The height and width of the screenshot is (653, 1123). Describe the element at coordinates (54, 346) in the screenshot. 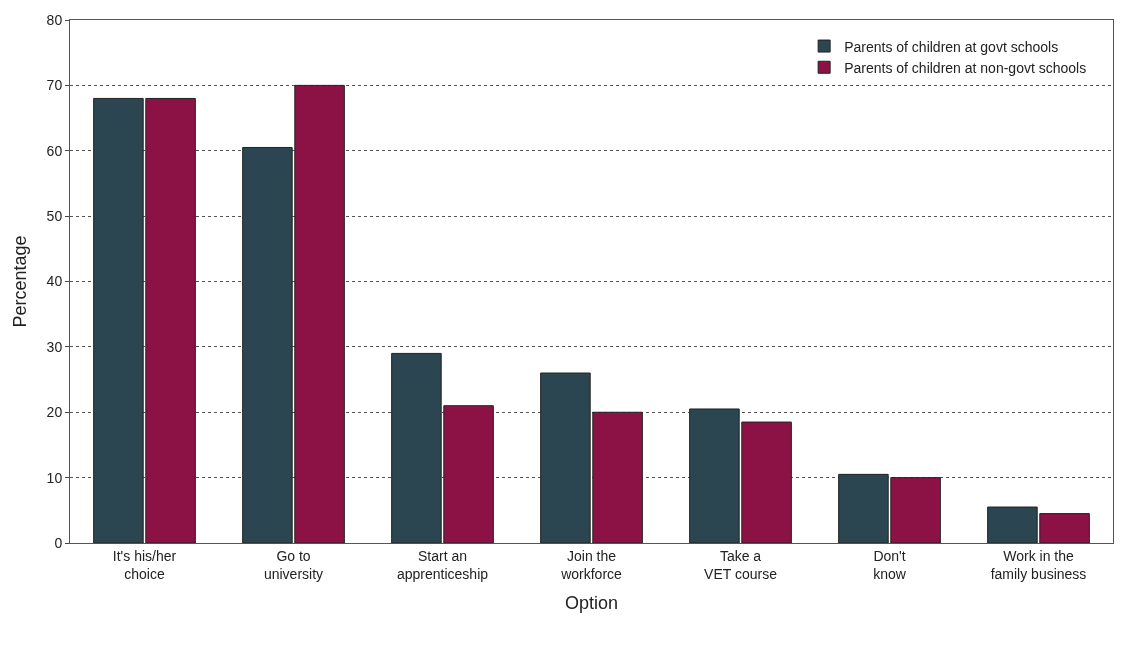

I see `y-tick-label: 30` at that location.